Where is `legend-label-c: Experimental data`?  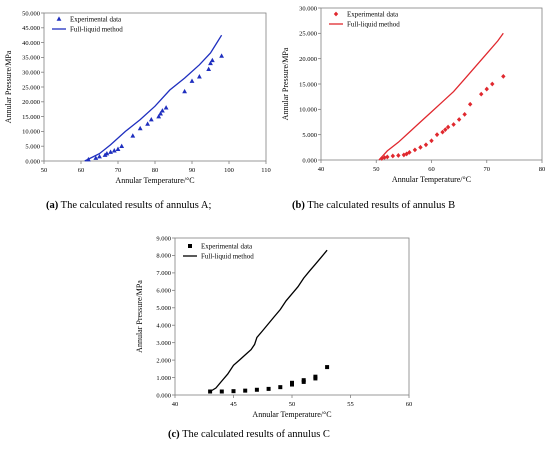 legend-label-c: Experimental data is located at coordinates (227, 246).